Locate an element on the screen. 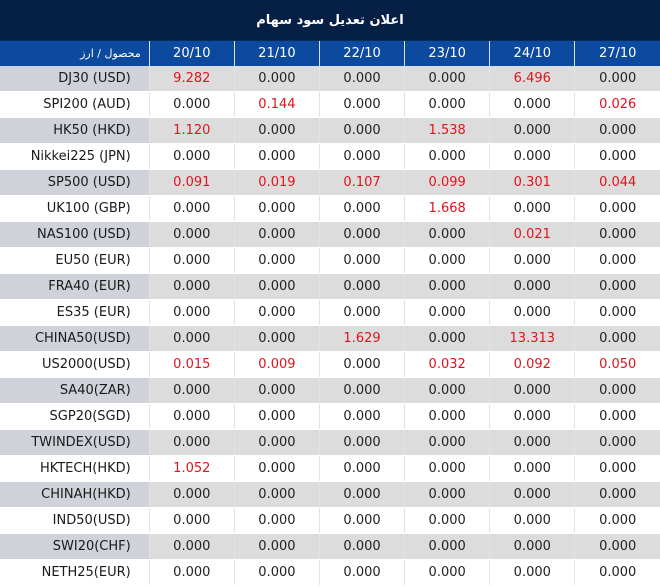 This screenshot has width=660, height=587. product-name-cell: UK100 (GBP) is located at coordinates (75, 208).